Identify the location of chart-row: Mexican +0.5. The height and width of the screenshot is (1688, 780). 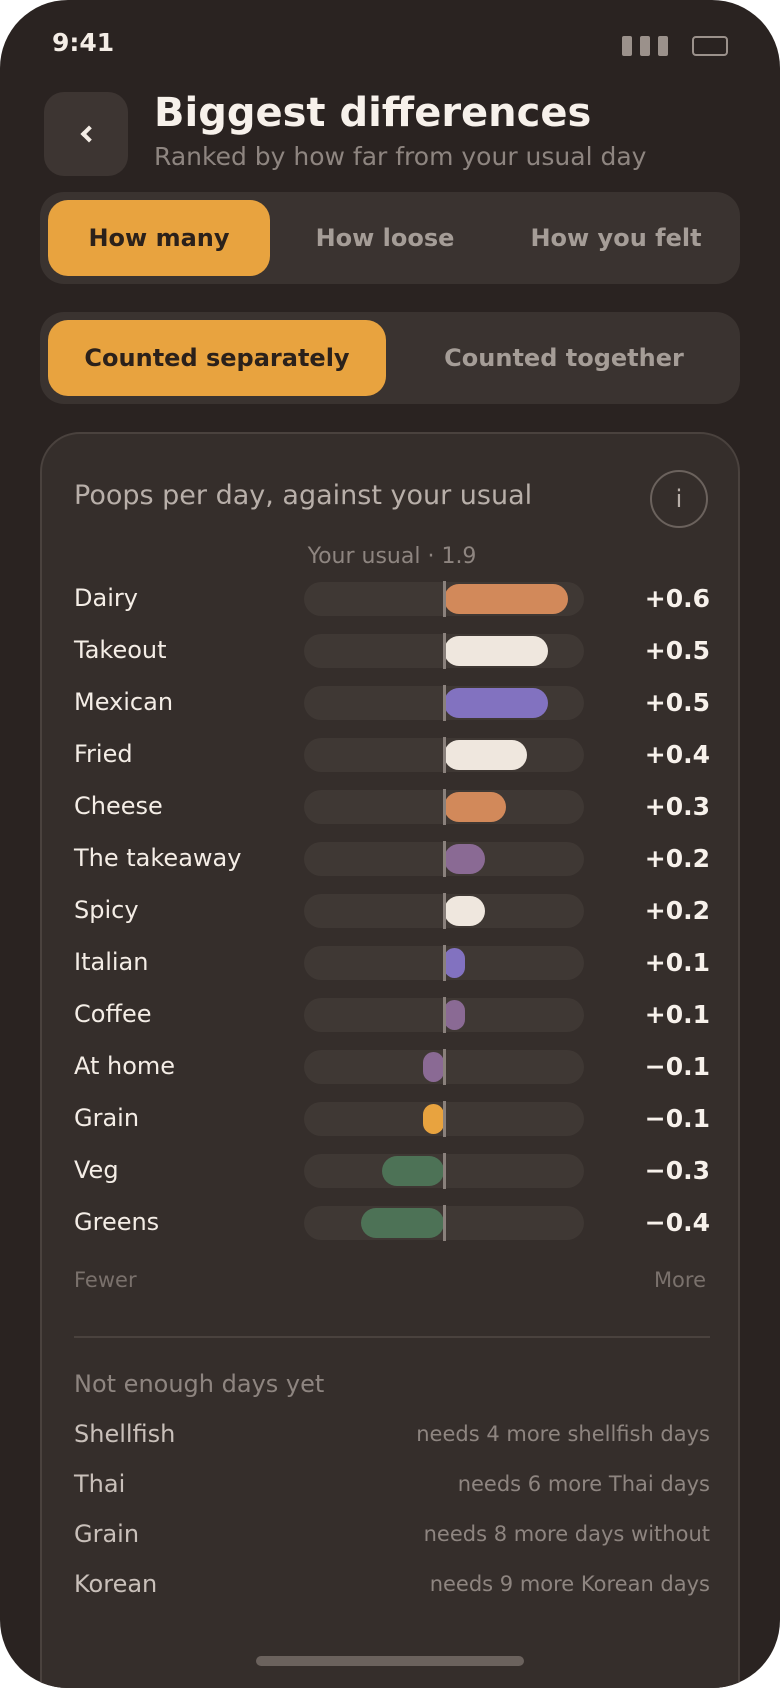
(392, 704).